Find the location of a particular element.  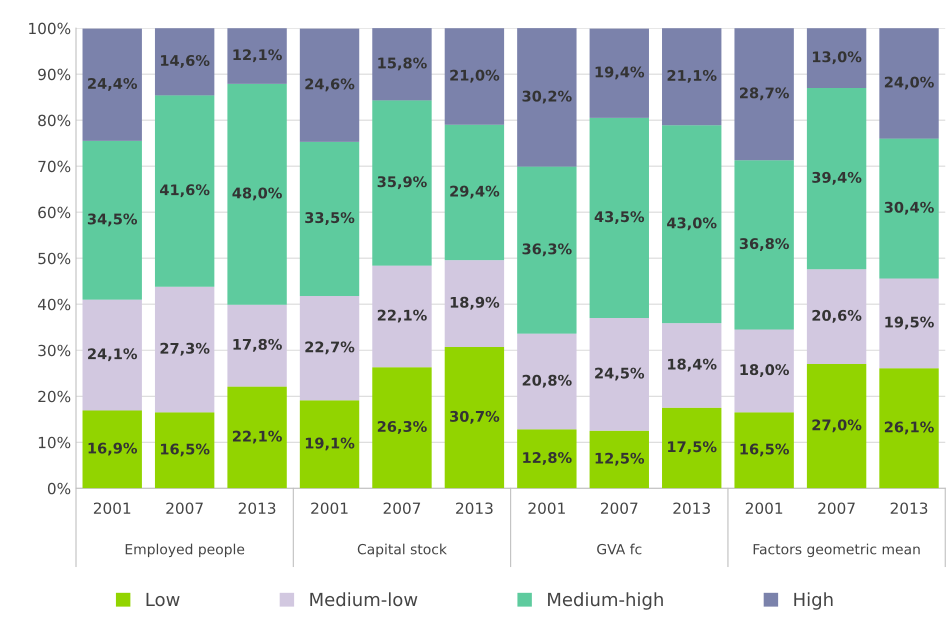

y-tick-label: 50% is located at coordinates (54, 258).